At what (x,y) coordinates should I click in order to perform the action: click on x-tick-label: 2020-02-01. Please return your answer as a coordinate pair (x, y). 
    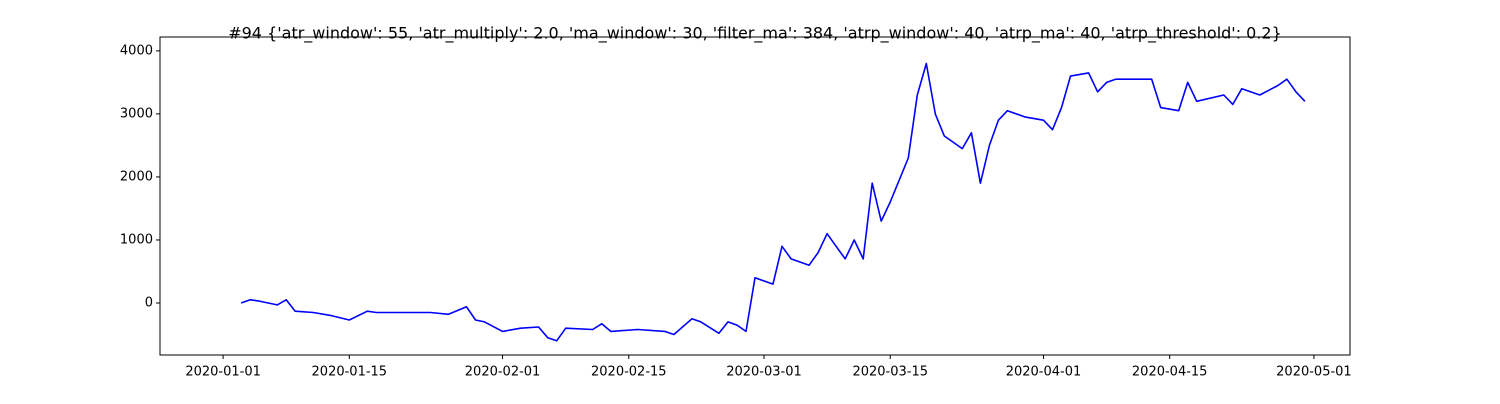
    Looking at the image, I should click on (503, 372).